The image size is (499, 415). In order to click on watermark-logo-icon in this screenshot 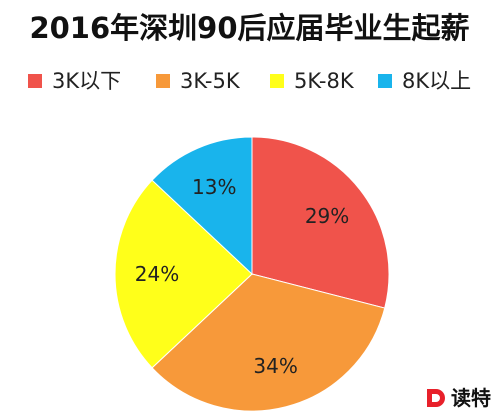, I will do `click(436, 398)`.